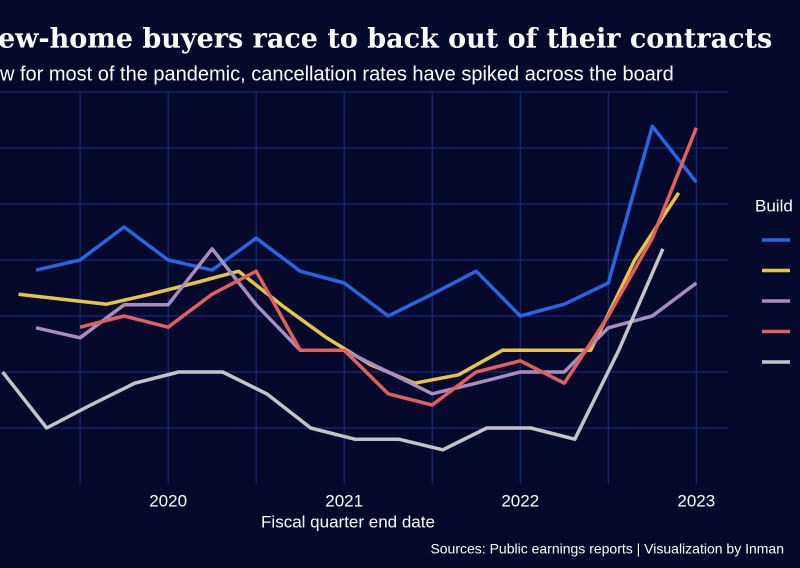 The image size is (800, 568). I want to click on x-tick-label: 2021, so click(344, 500).